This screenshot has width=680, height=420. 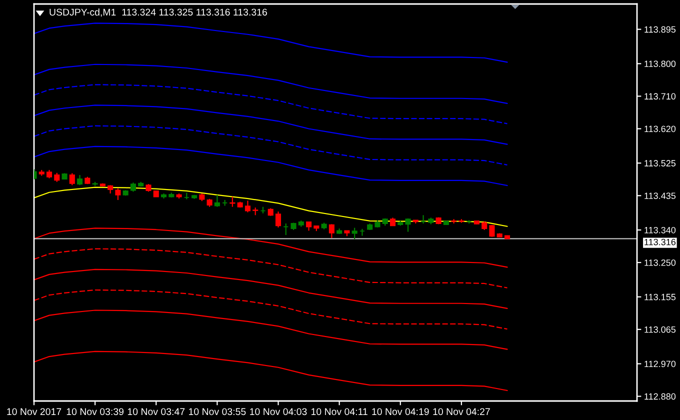 What do you see at coordinates (660, 64) in the screenshot?
I see `y-tick-label: 113.800` at bounding box center [660, 64].